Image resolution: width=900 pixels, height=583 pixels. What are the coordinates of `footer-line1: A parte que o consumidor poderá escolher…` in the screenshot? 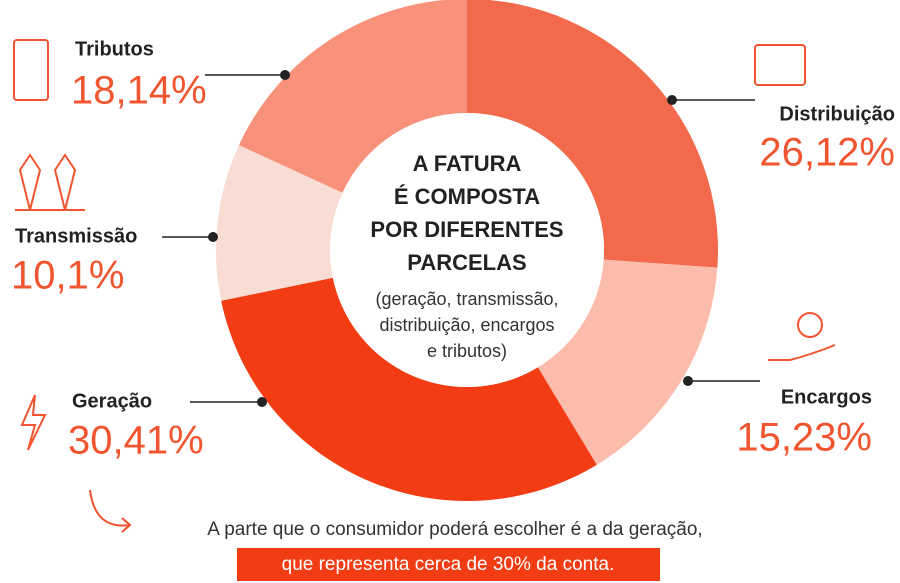 It's located at (454, 529).